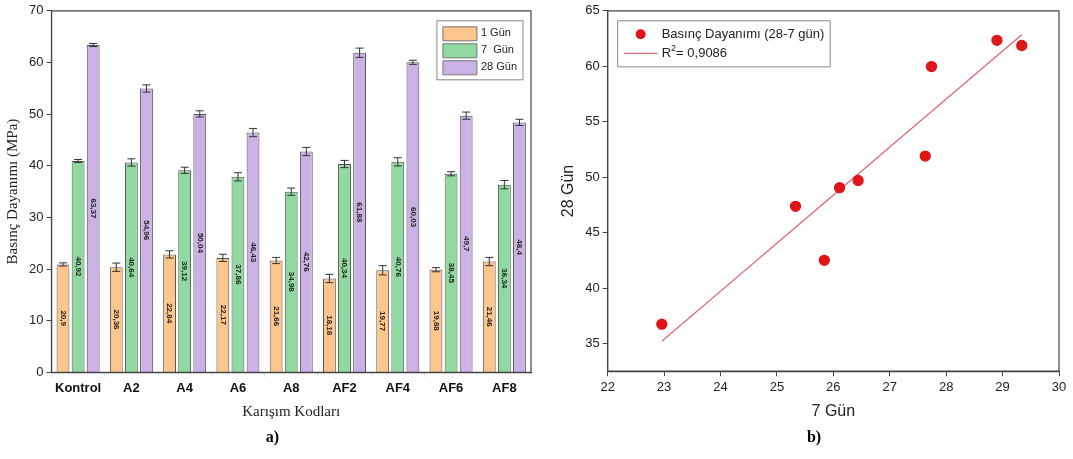  What do you see at coordinates (743, 33) in the screenshot?
I see `legend-label: Basınç Dayanımı (28-7 gün)` at bounding box center [743, 33].